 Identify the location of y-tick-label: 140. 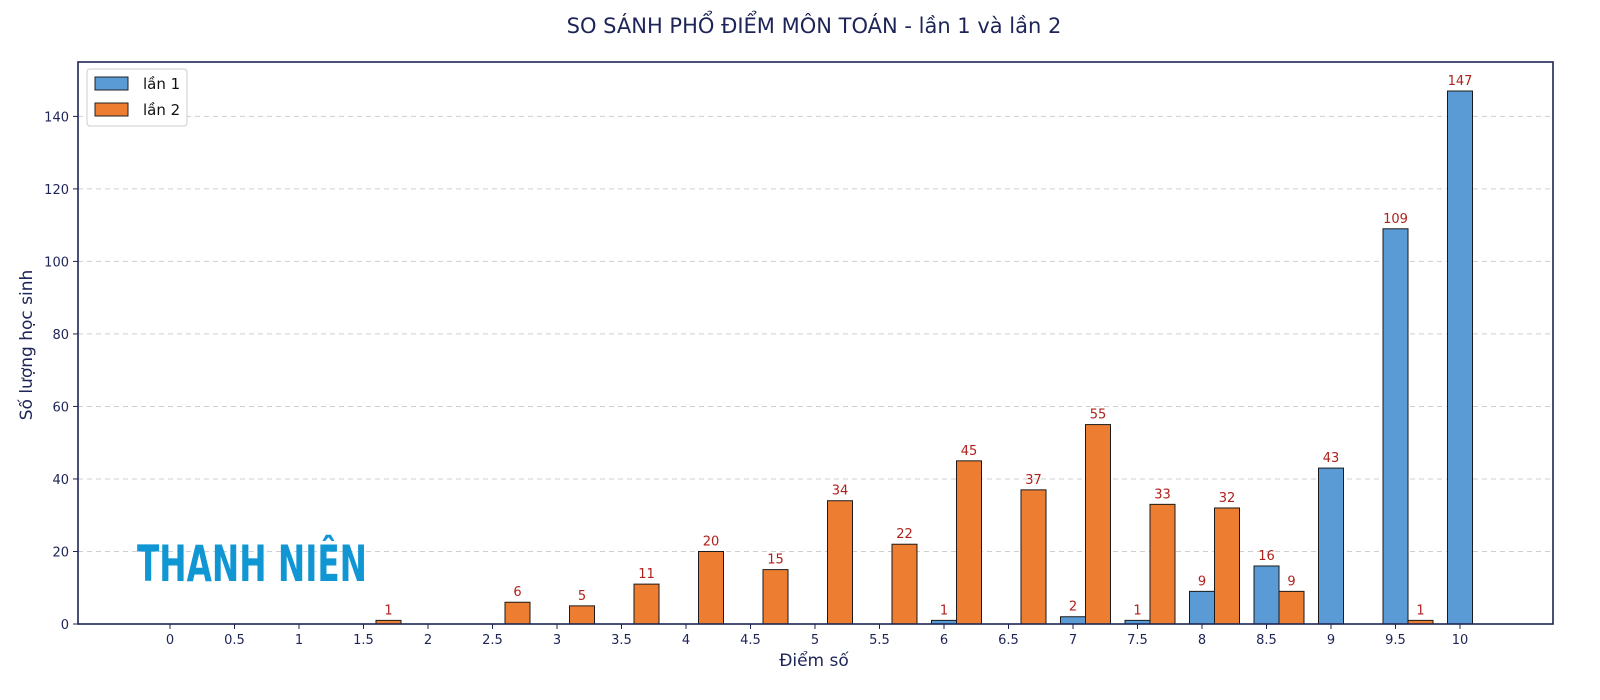
(56, 117).